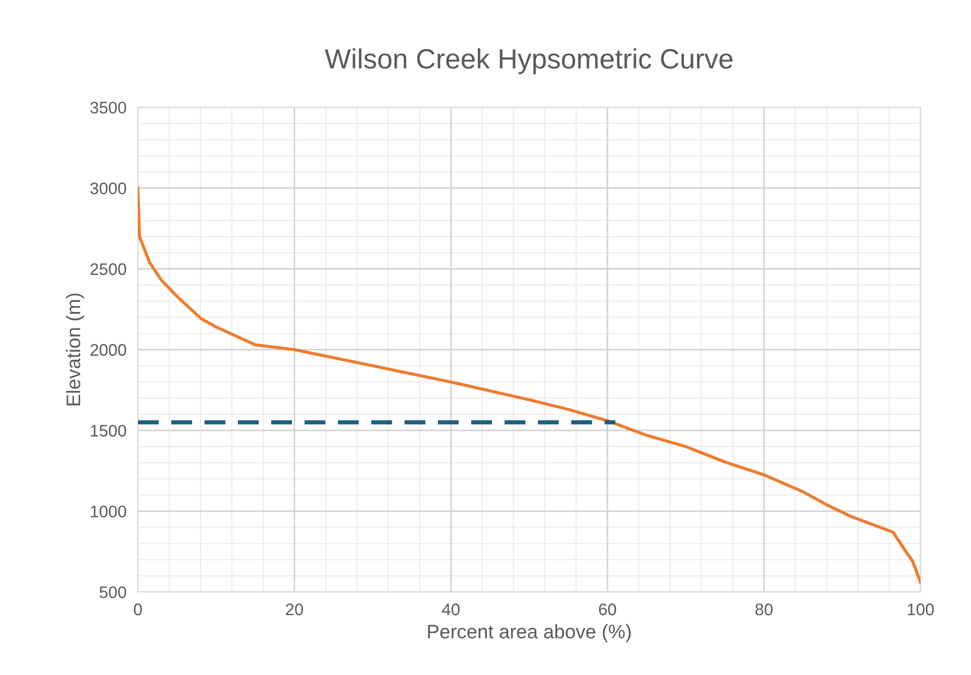 Image resolution: width=971 pixels, height=675 pixels. What do you see at coordinates (108, 108) in the screenshot?
I see `y-tick-label: 3500` at bounding box center [108, 108].